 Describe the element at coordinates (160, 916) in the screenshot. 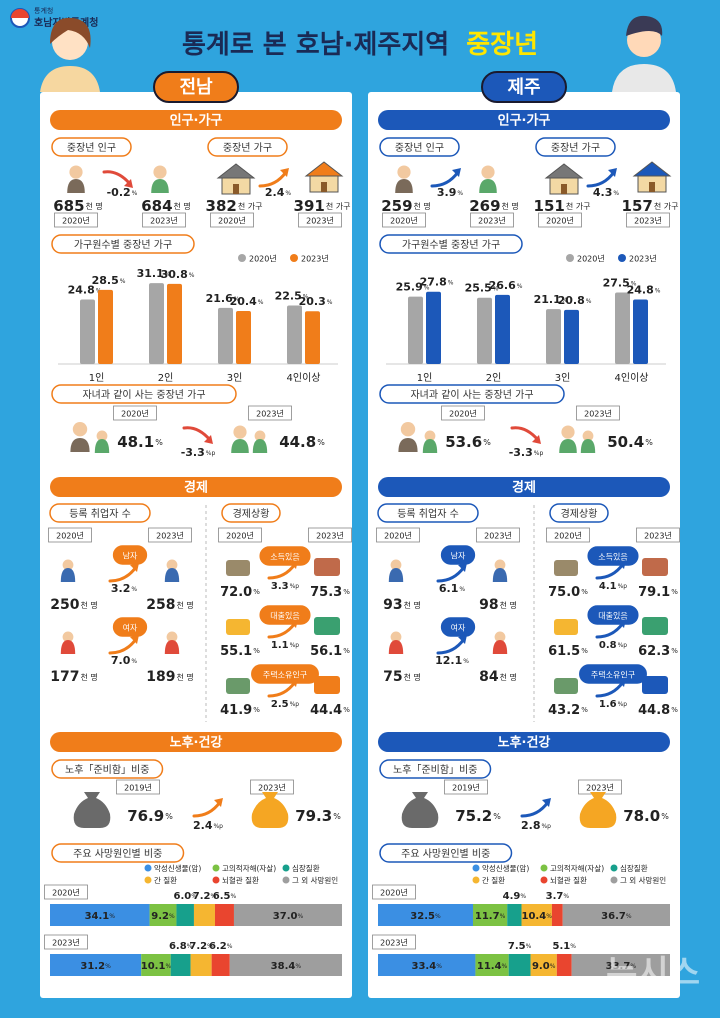

I see `segment-label-value: 9.2` at that location.